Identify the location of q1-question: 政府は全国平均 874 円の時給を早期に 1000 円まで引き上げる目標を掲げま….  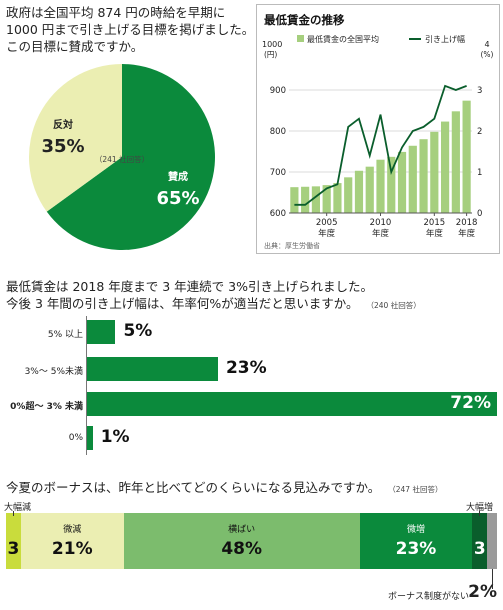
(131, 29).